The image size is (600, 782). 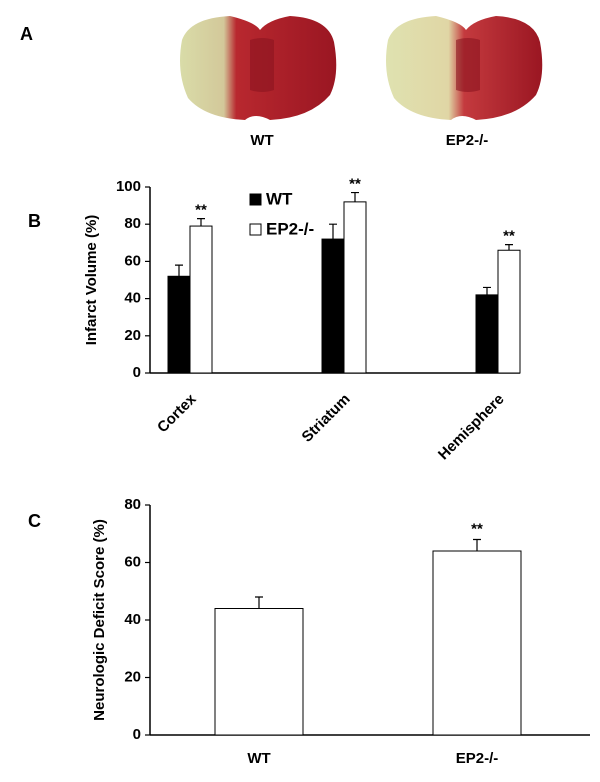 What do you see at coordinates (279, 198) in the screenshot?
I see `legend-label: WT` at bounding box center [279, 198].